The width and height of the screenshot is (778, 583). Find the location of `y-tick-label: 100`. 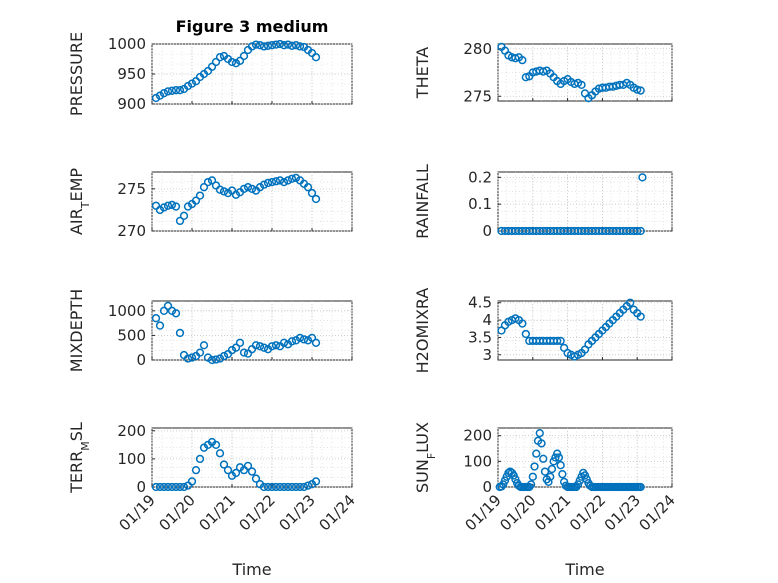

y-tick-label: 100 is located at coordinates (477, 461).